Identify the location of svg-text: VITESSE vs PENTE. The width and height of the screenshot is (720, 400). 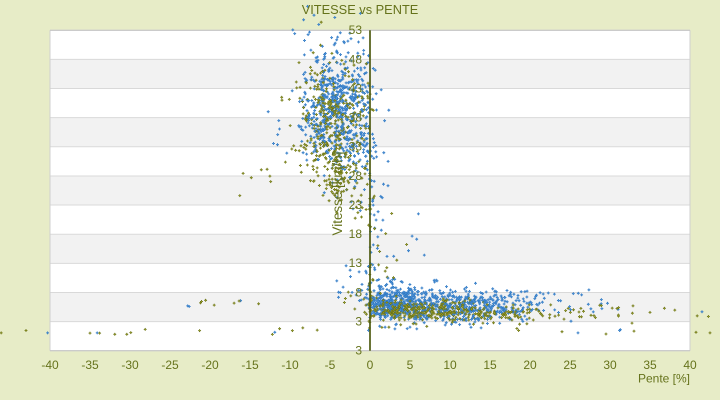
(360, 9).